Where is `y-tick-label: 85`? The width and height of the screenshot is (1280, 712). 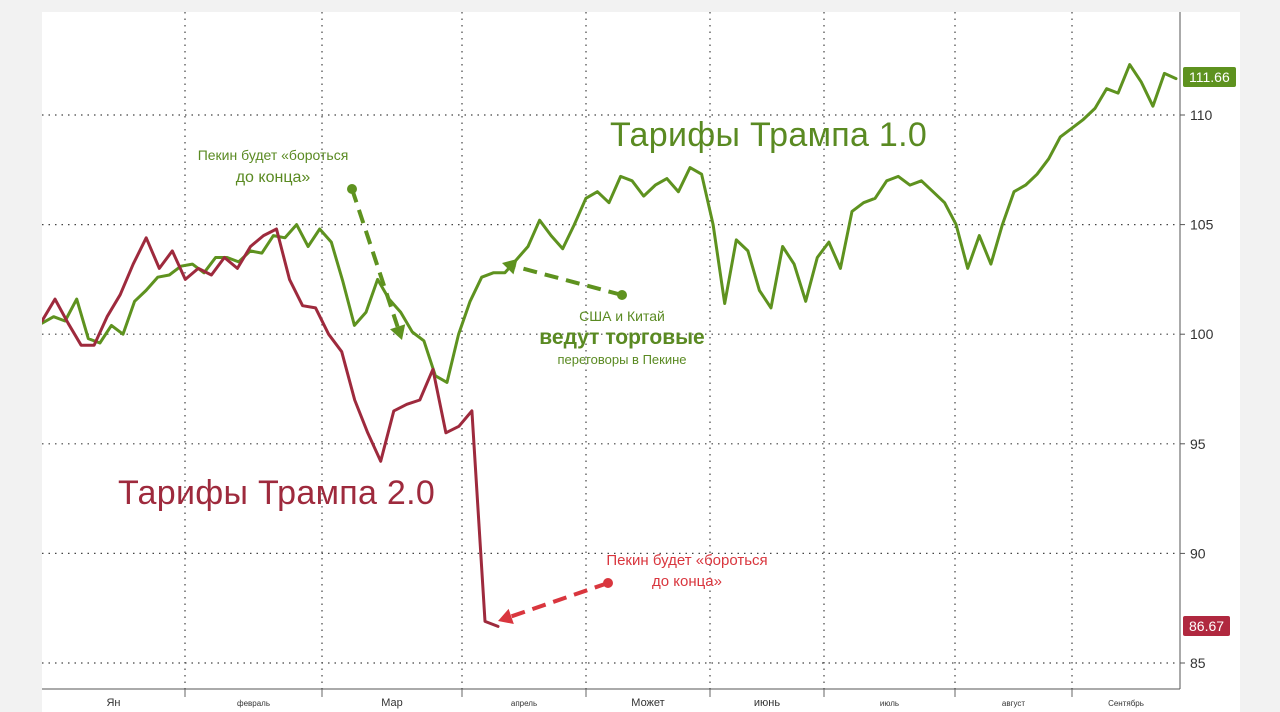
y-tick-label: 85 is located at coordinates (1198, 663).